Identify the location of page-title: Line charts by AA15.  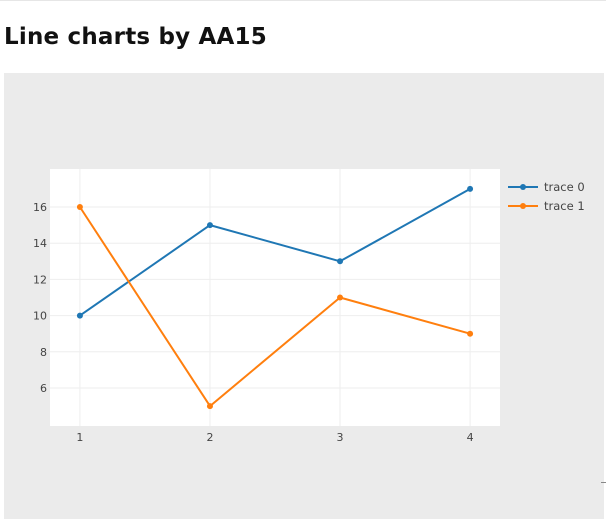
(135, 37).